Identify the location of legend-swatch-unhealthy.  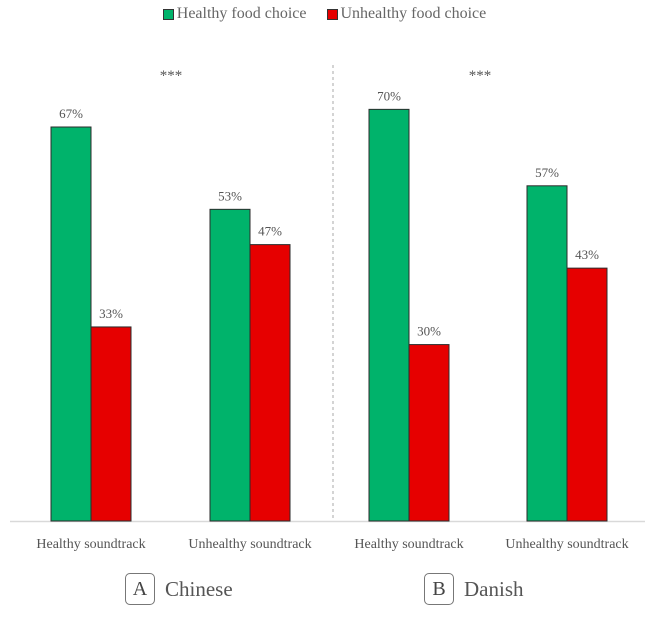
(332, 14).